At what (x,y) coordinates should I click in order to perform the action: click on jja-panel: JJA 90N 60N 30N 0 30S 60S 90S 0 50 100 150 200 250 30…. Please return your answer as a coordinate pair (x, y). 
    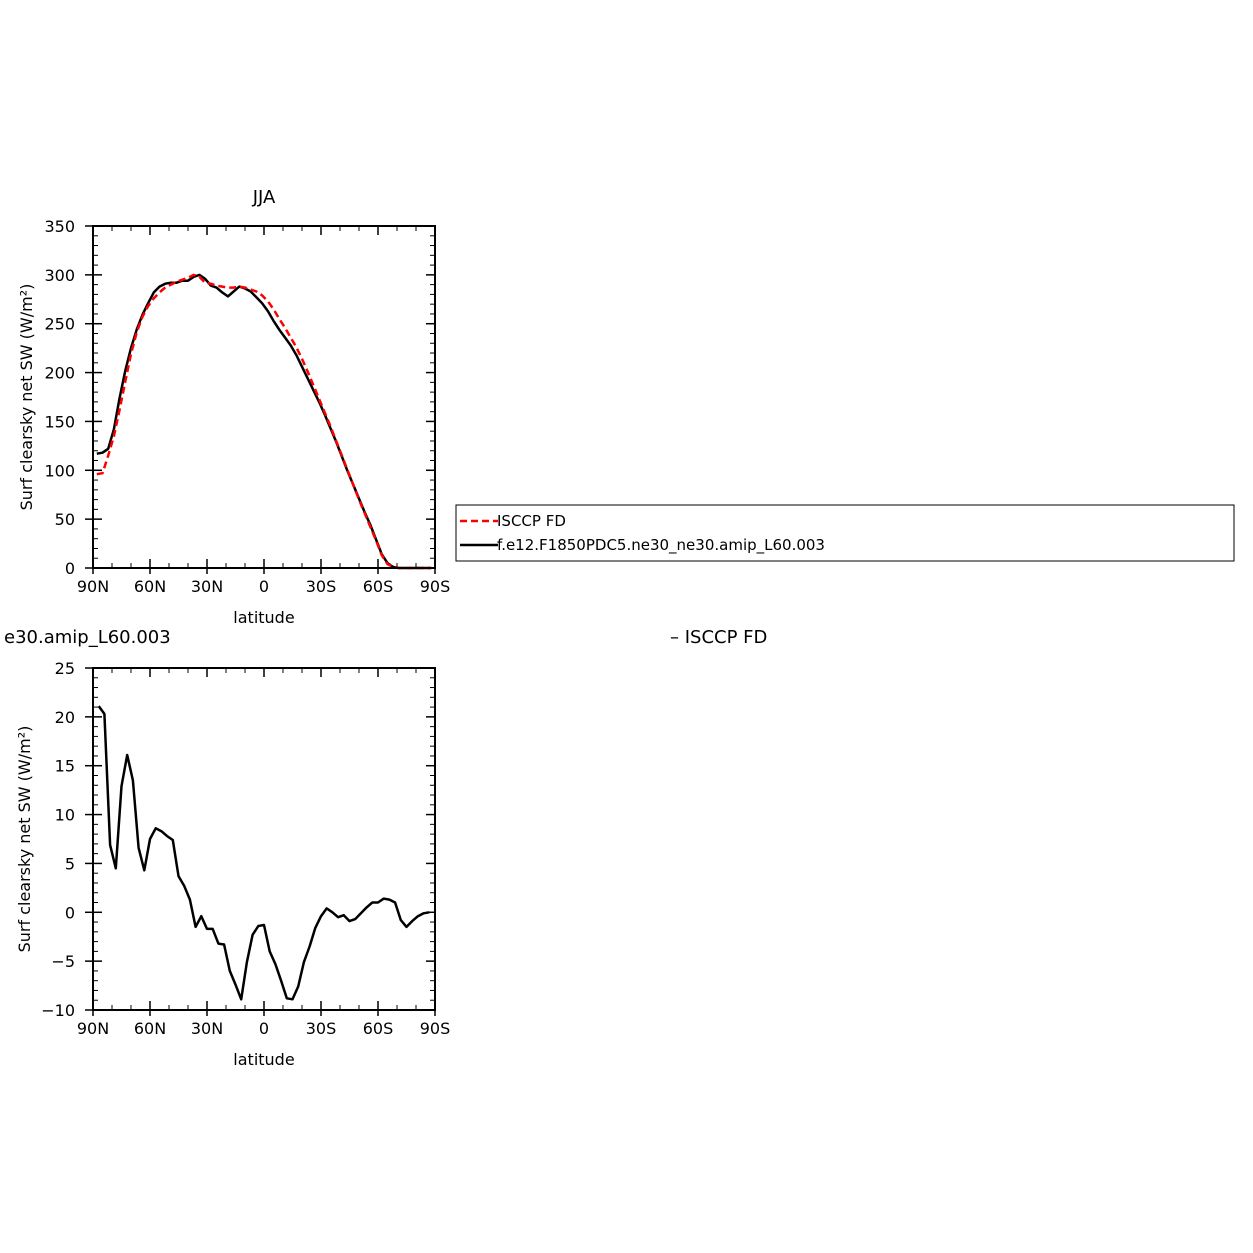
    Looking at the image, I should click on (233, 407).